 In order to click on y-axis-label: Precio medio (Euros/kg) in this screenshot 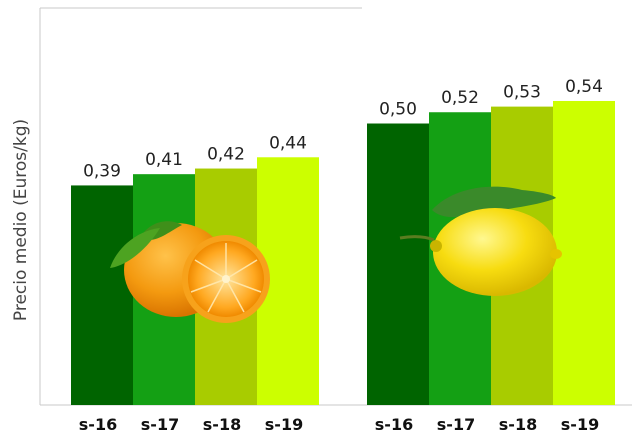, I will do `click(21, 220)`.